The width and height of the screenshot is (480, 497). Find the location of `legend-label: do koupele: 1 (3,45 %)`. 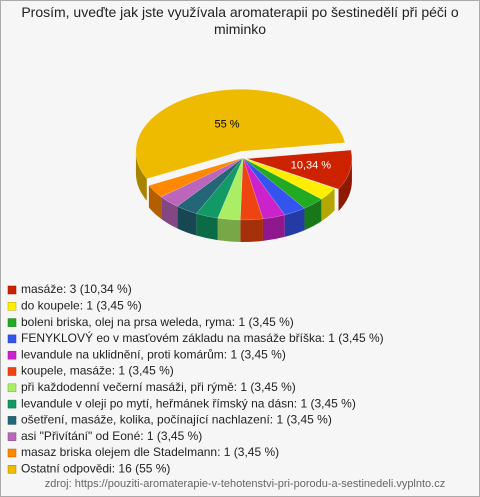

legend-label: do koupele: 1 (3,45 %) is located at coordinates (81, 305).